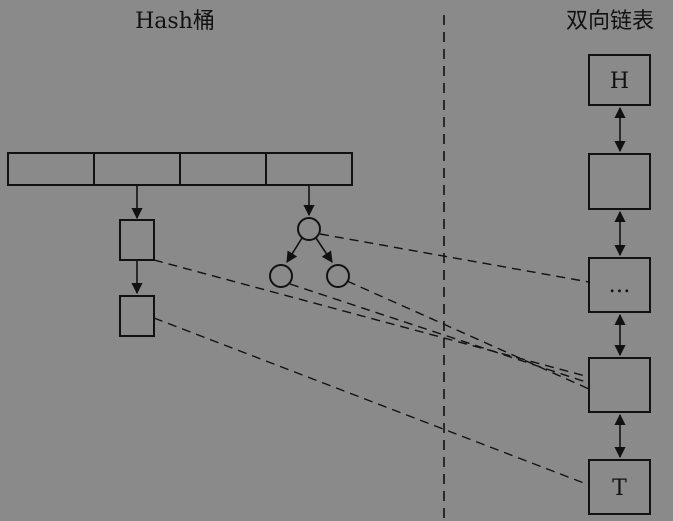 The width and height of the screenshot is (673, 521). I want to click on tree-left-arrow, so click(294, 250).